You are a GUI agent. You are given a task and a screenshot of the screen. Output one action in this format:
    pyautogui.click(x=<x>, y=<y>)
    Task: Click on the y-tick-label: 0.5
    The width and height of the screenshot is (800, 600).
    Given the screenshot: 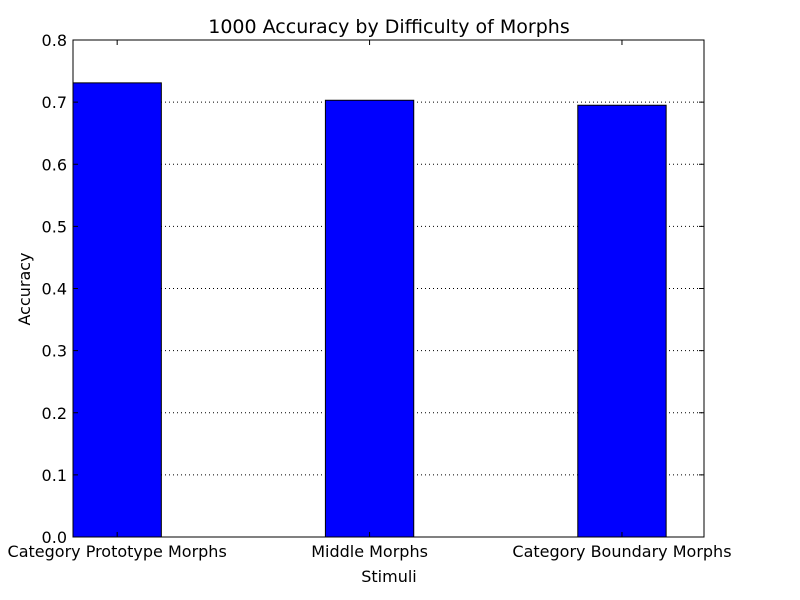 What is the action you would take?
    pyautogui.click(x=54, y=226)
    